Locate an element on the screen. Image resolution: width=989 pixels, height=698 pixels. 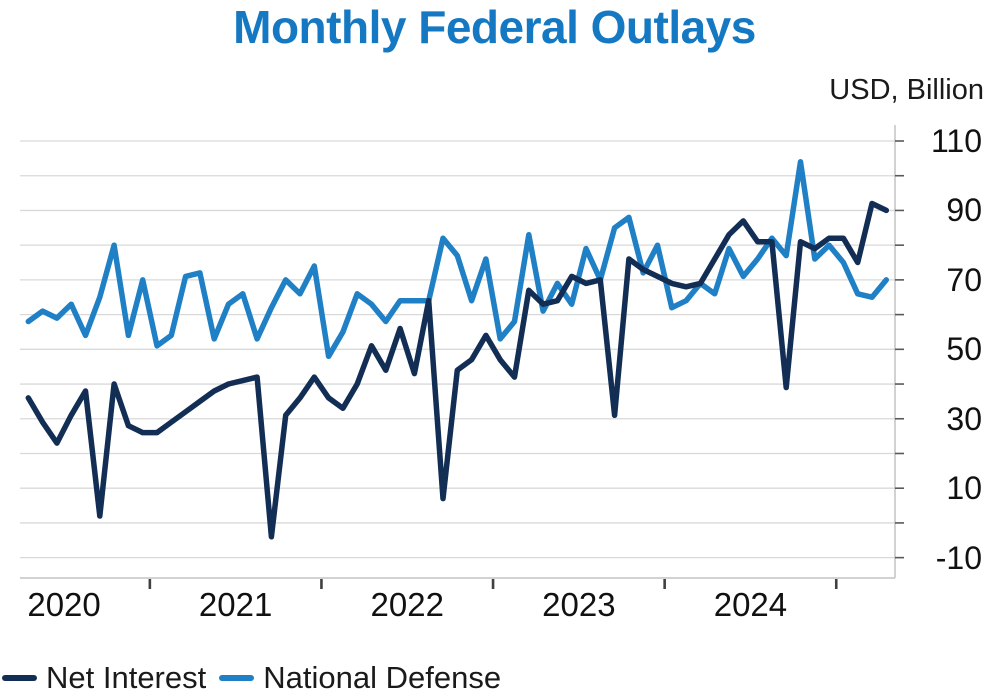
national-defense-swatch is located at coordinates (237, 678).